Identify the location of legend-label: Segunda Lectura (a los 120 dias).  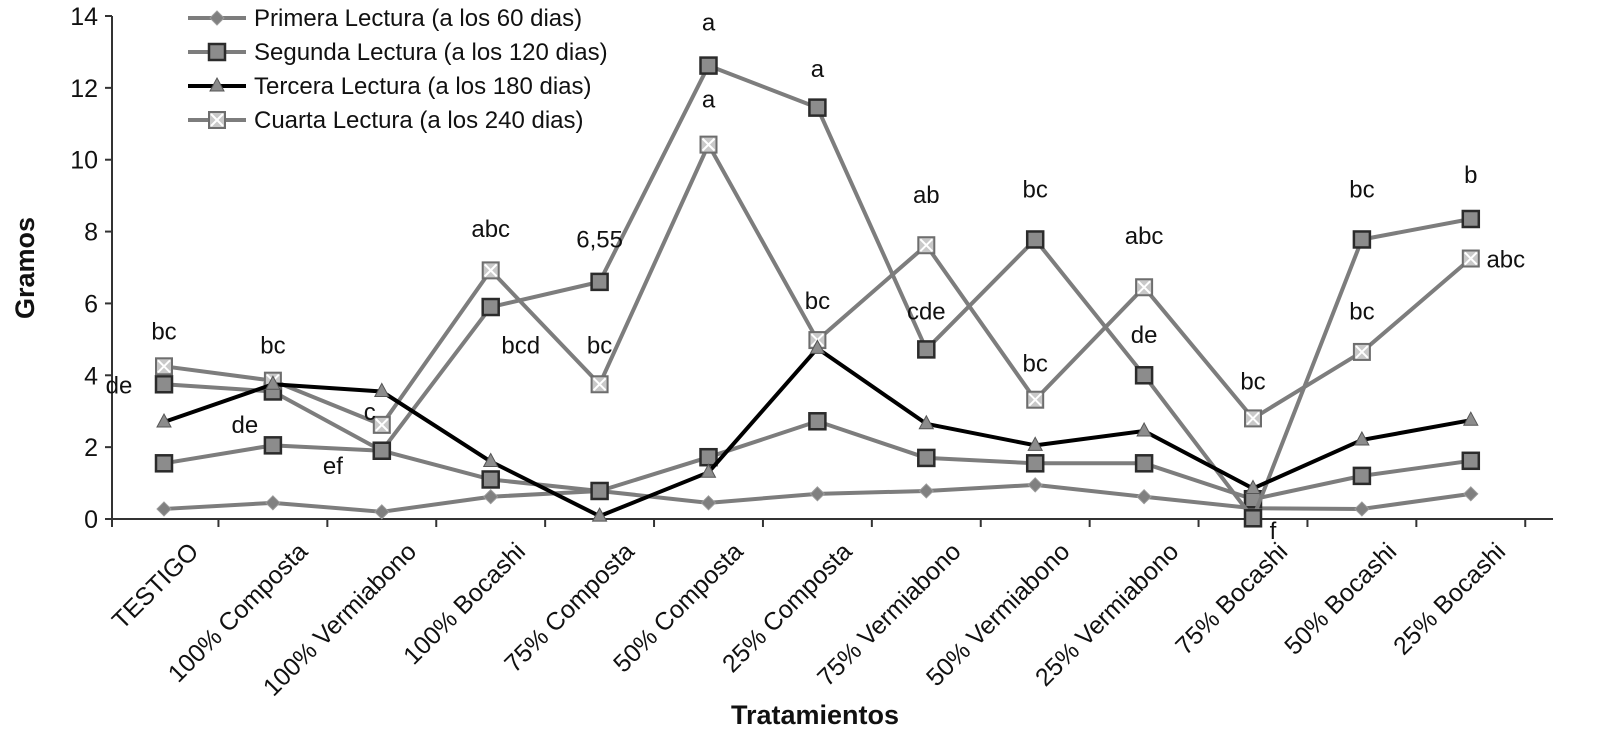
(431, 52).